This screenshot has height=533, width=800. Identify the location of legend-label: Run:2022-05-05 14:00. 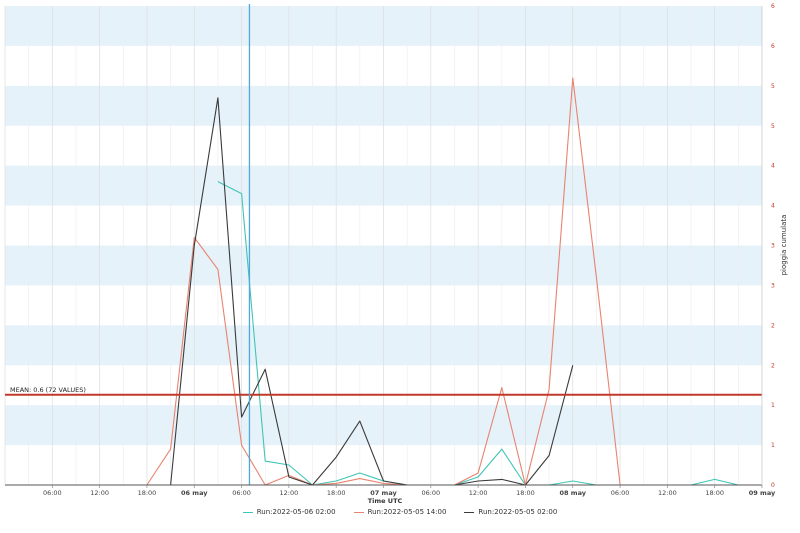
(407, 512).